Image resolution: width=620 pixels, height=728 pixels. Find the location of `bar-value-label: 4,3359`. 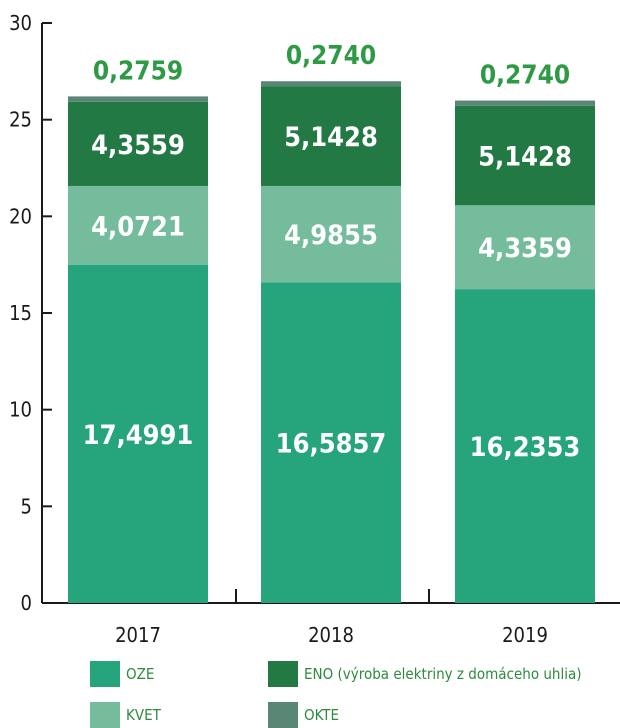

bar-value-label: 4,3359 is located at coordinates (525, 248).